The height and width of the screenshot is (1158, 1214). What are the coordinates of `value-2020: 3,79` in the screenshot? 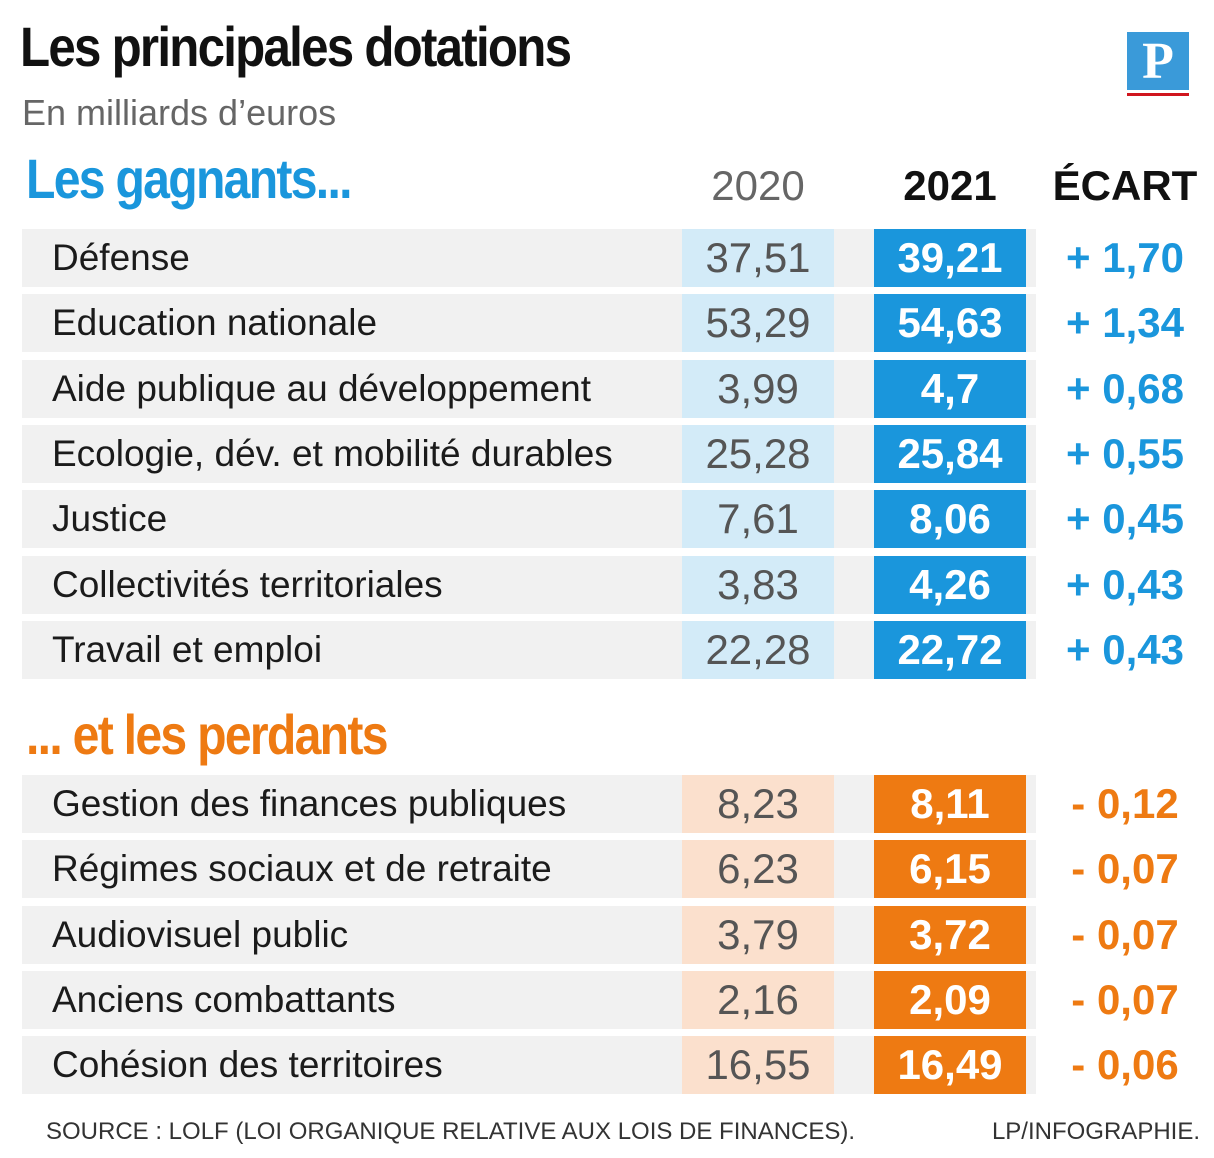 It's located at (758, 935).